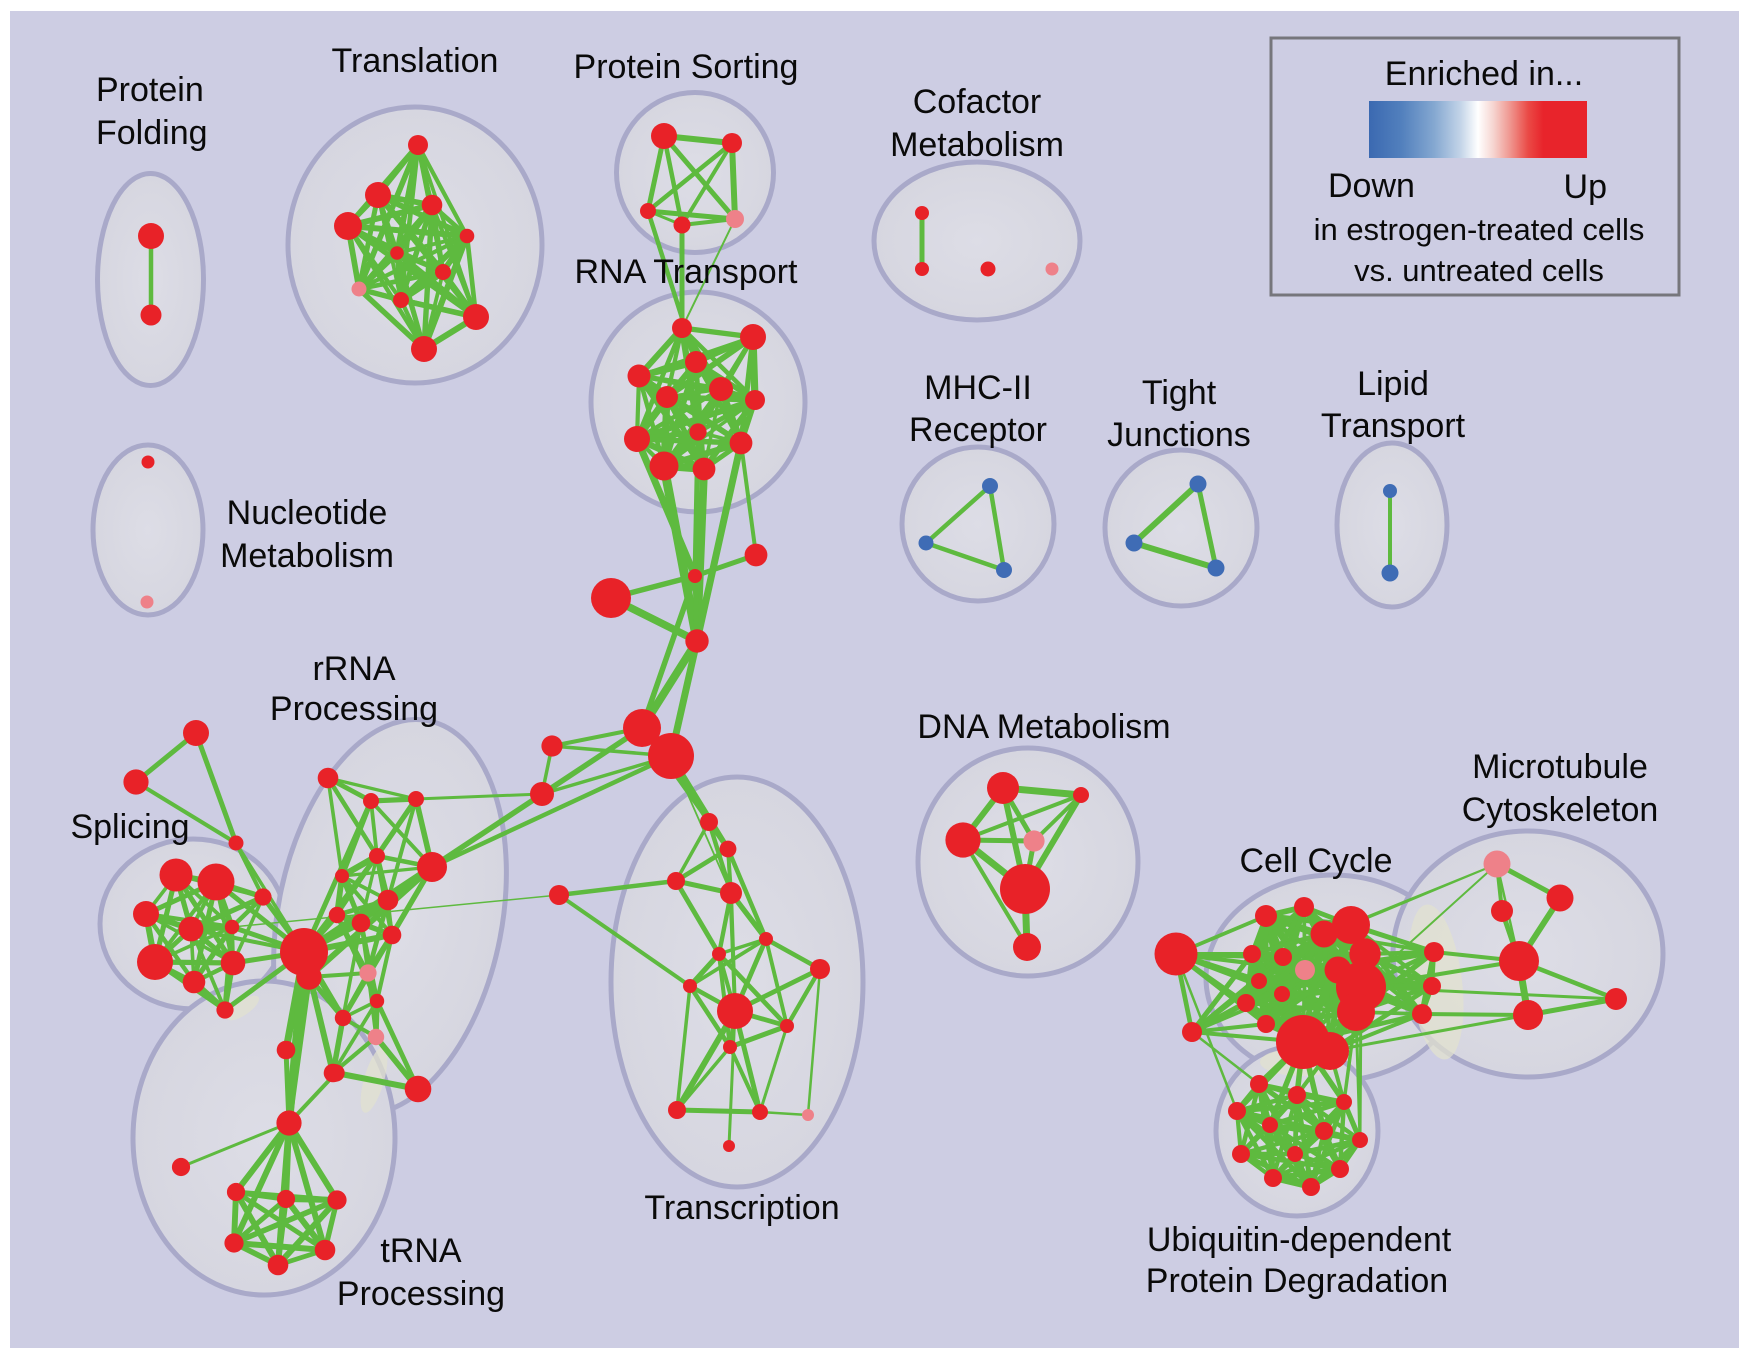 The width and height of the screenshot is (1750, 1360). Describe the element at coordinates (150, 90) in the screenshot. I see `svg-text: Protein` at that location.